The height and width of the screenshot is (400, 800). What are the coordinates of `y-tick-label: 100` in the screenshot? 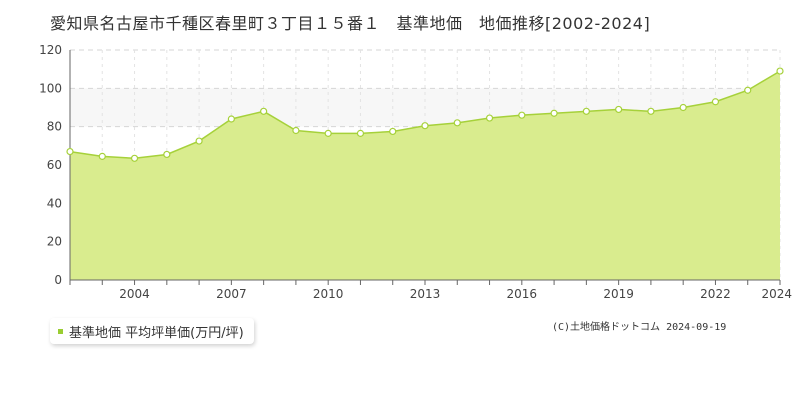 It's located at (50, 88).